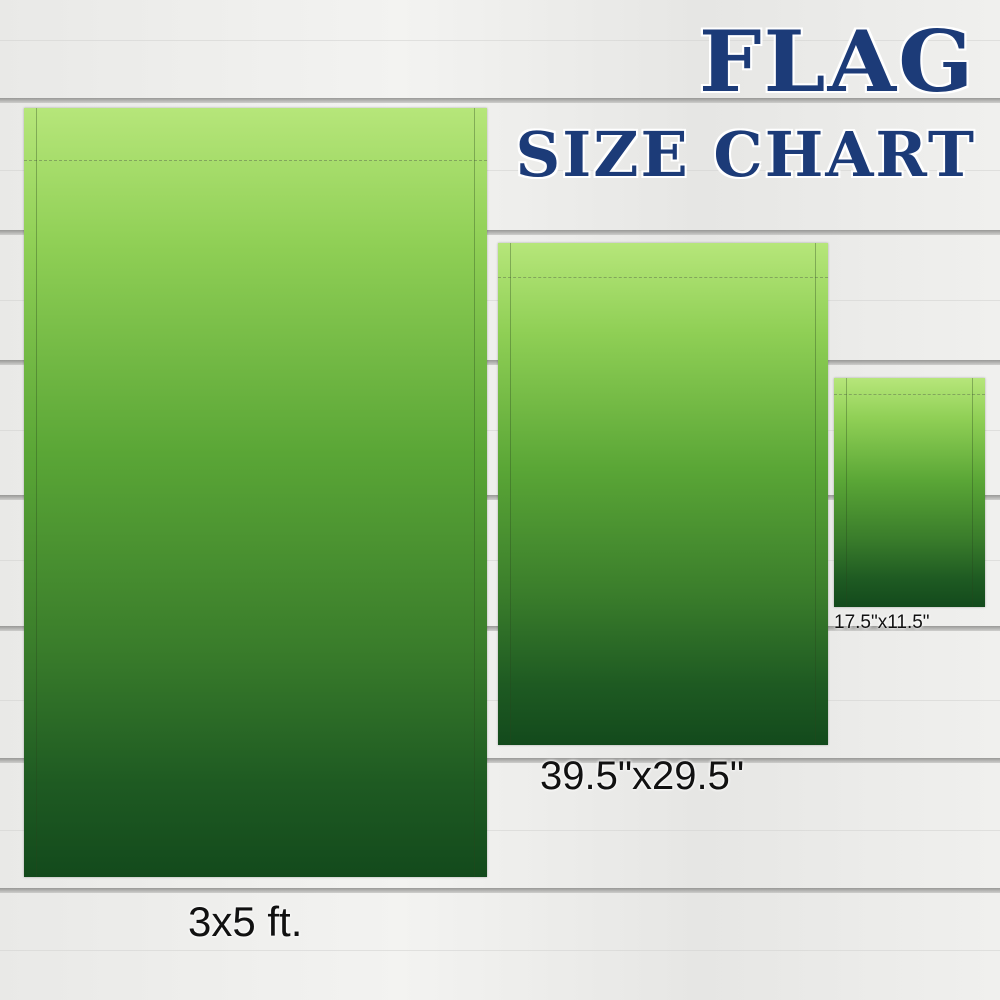 The image size is (1000, 1000). Describe the element at coordinates (245, 921) in the screenshot. I see `flag-large-size-label: 3x5 ft.` at that location.